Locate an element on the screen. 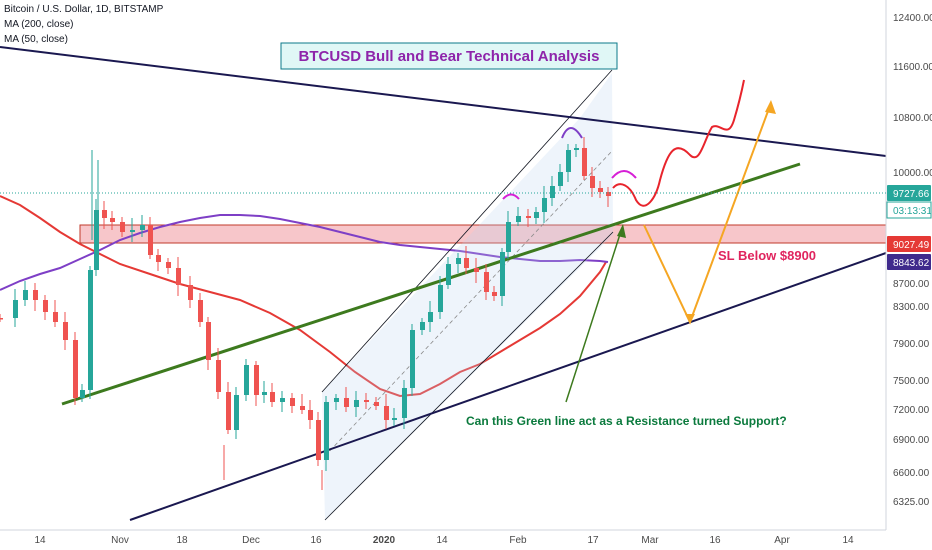 This screenshot has height=550, width=932. price-tick-label: 8700.00 is located at coordinates (911, 284).